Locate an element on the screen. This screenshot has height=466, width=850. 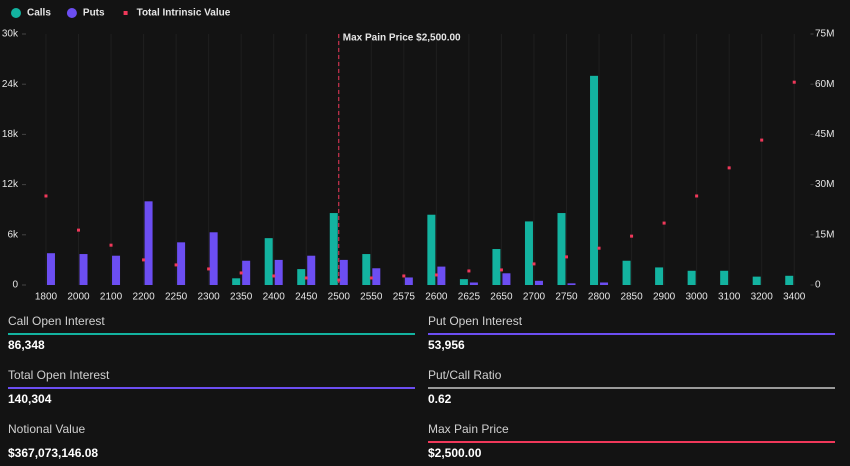
x-tick-label: 2850 is located at coordinates (631, 297).